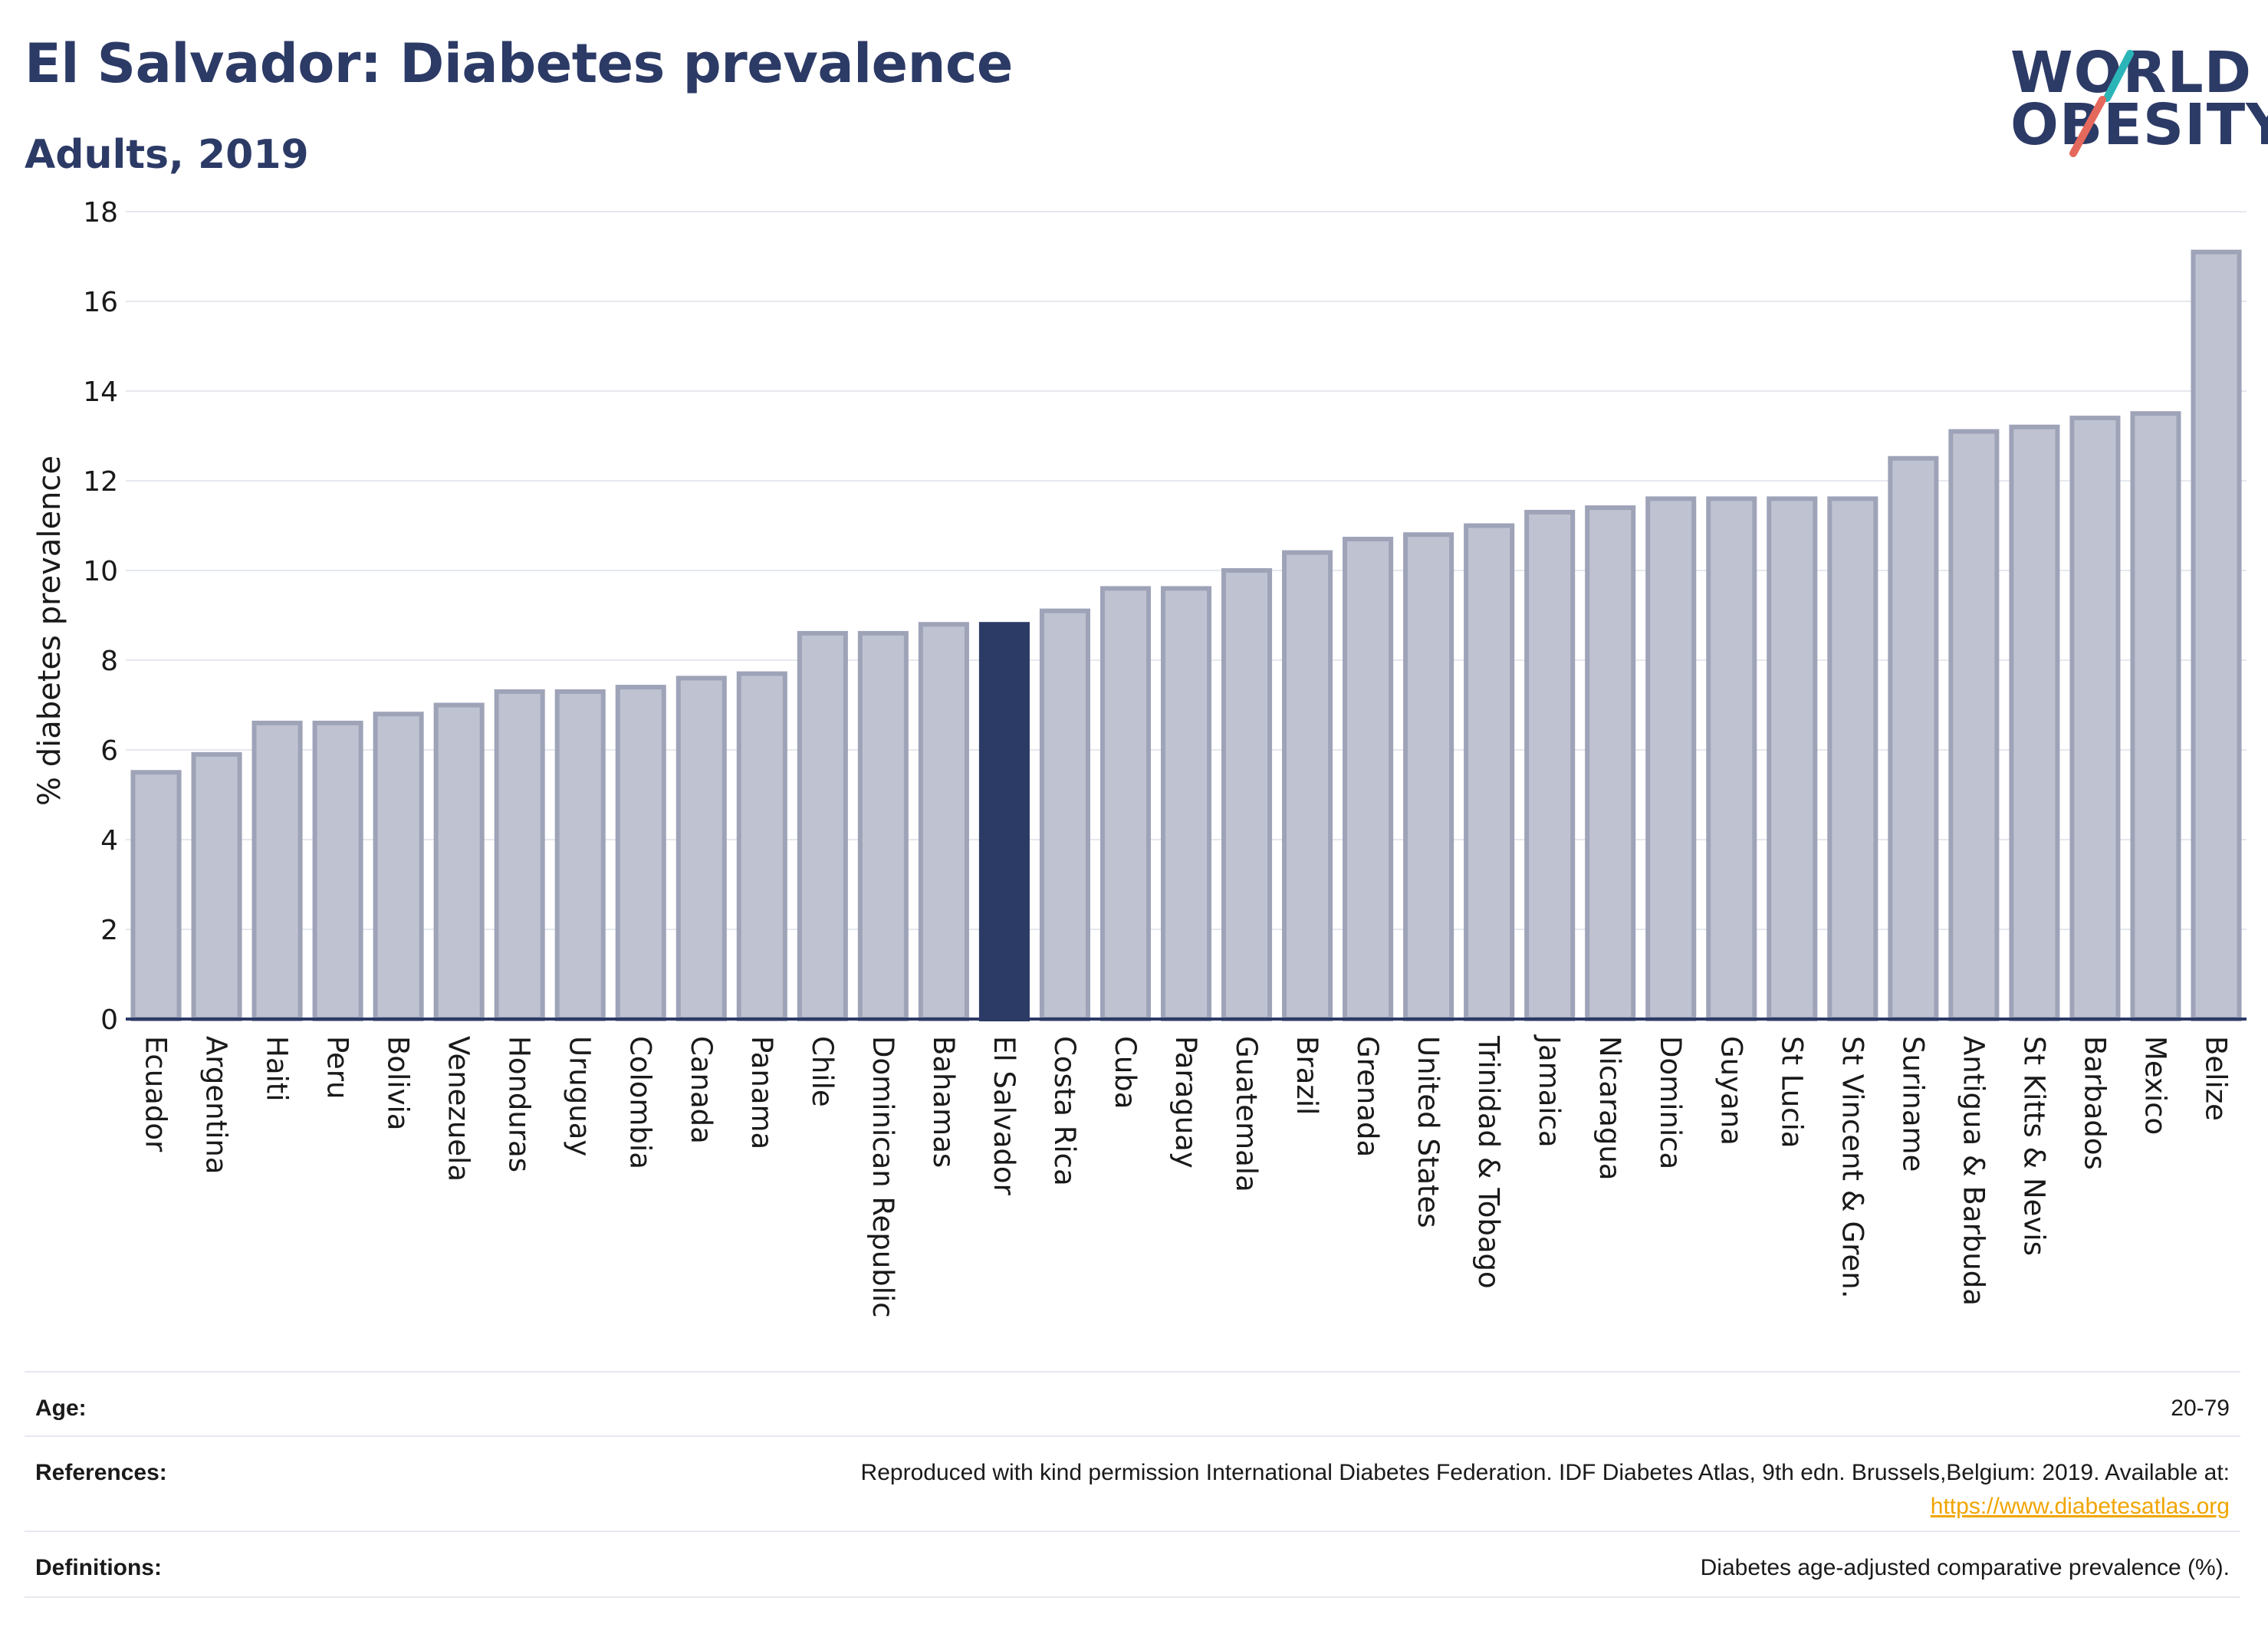  Describe the element at coordinates (1064, 1111) in the screenshot. I see `x-tick-label: Costa Rica` at that location.